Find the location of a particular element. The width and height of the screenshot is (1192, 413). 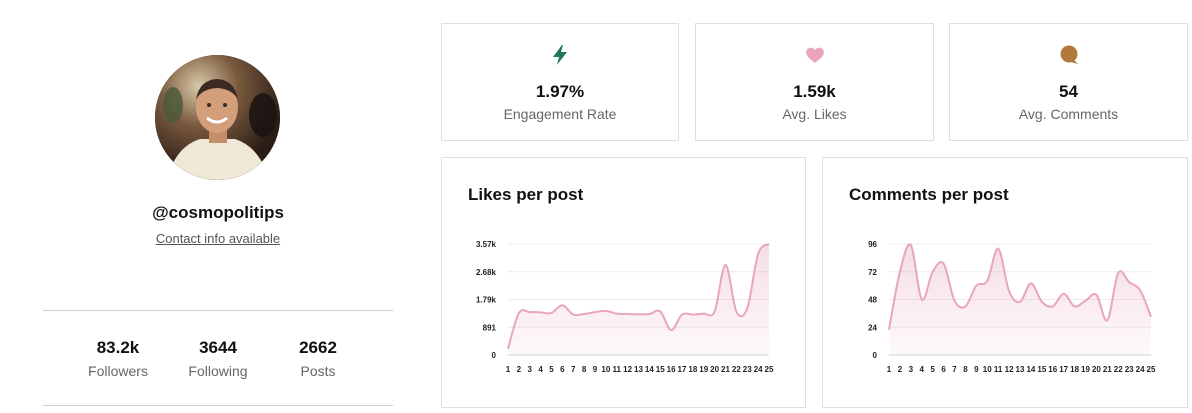

x-tick-label: 3 is located at coordinates (530, 369).